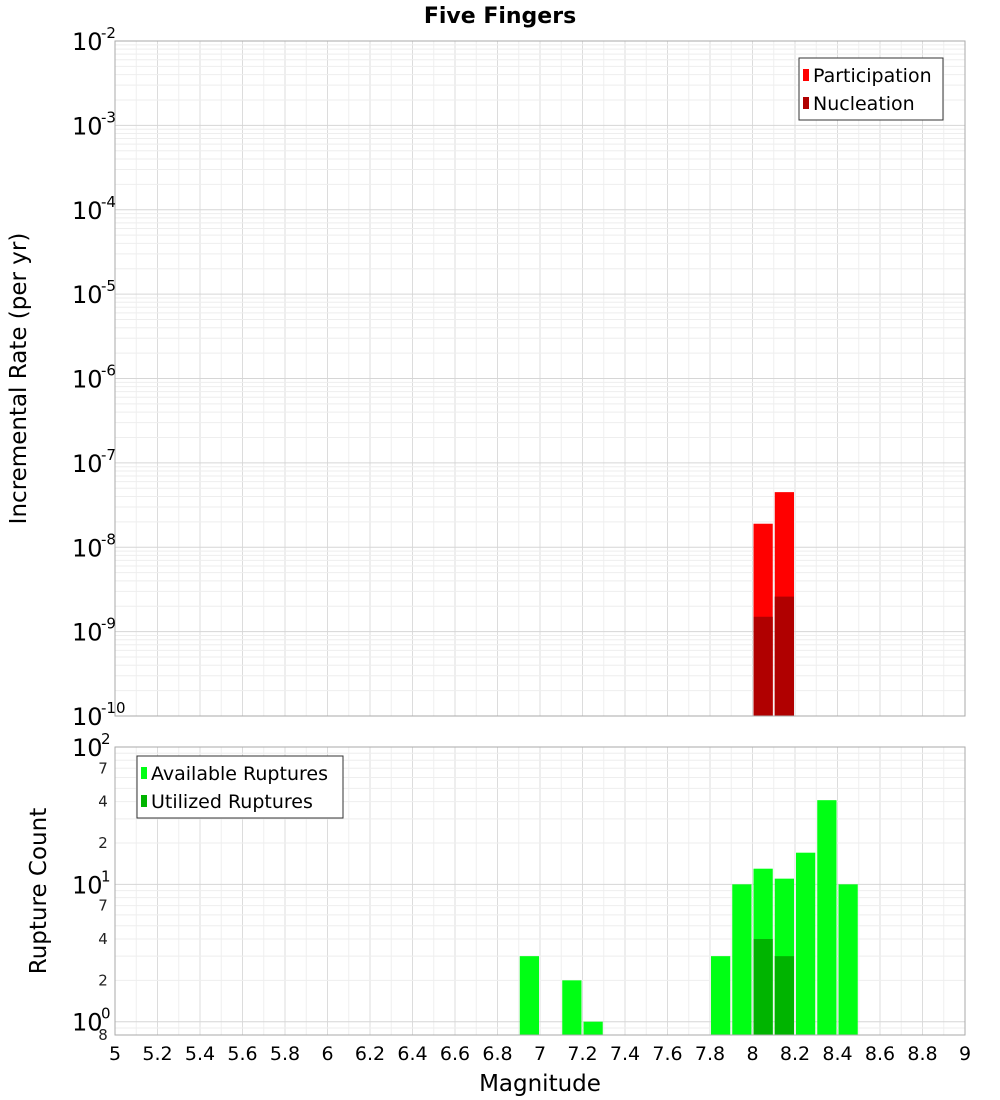 This screenshot has height=1100, width=1000. What do you see at coordinates (864, 104) in the screenshot?
I see `legend-label: Nucleation` at bounding box center [864, 104].